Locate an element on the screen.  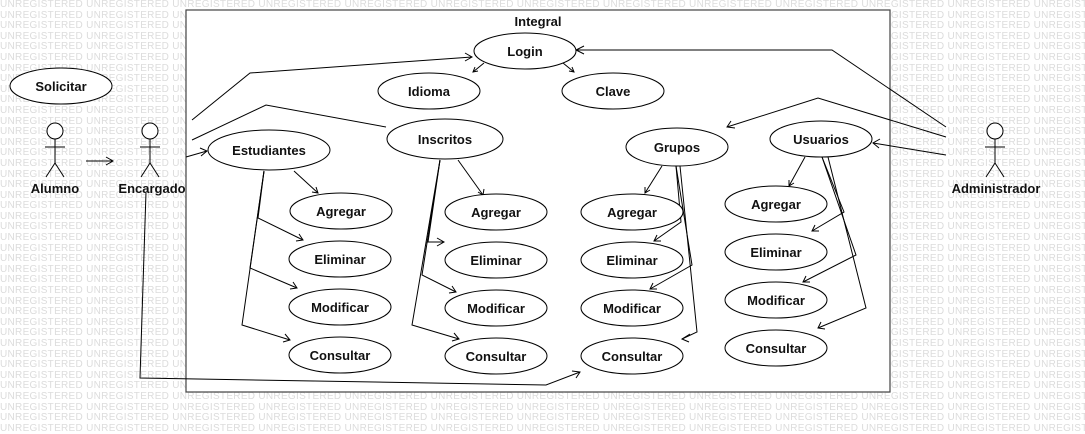
actor-alumno-label: Alumno is located at coordinates (55, 188).